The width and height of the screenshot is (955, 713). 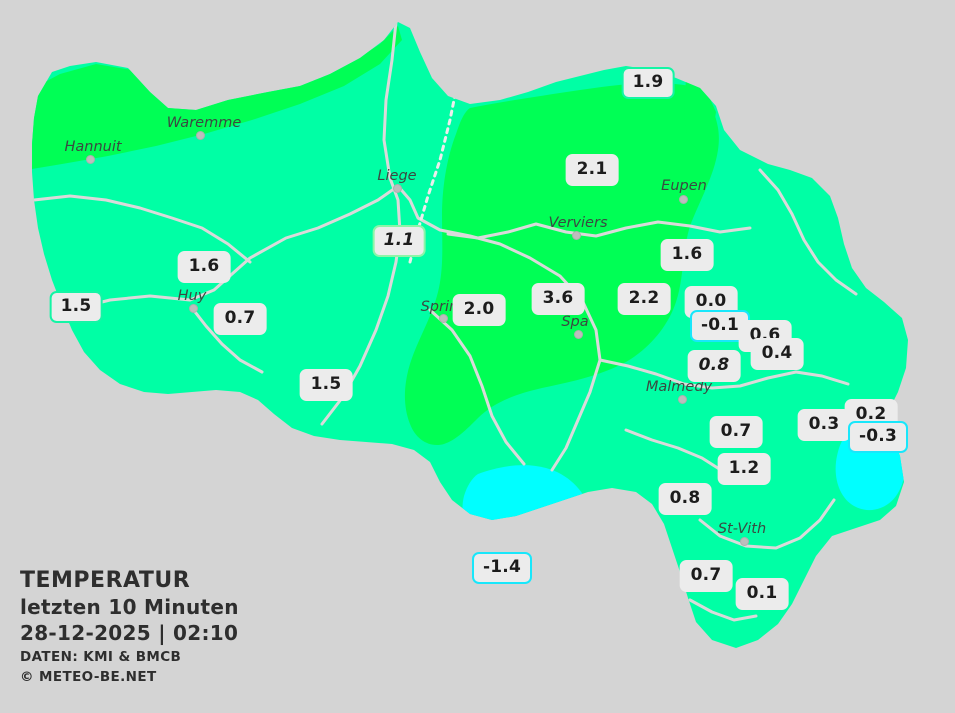 I want to click on border-hannuit, so click(x=142, y=229).